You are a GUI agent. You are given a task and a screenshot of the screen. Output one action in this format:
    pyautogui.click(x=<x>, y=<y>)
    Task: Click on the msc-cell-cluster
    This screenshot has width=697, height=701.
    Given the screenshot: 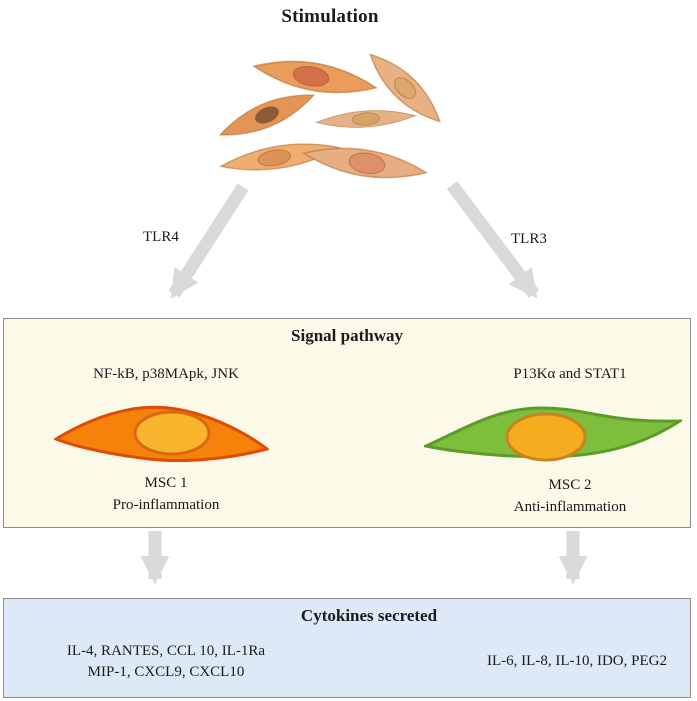 What is the action you would take?
    pyautogui.click(x=329, y=116)
    